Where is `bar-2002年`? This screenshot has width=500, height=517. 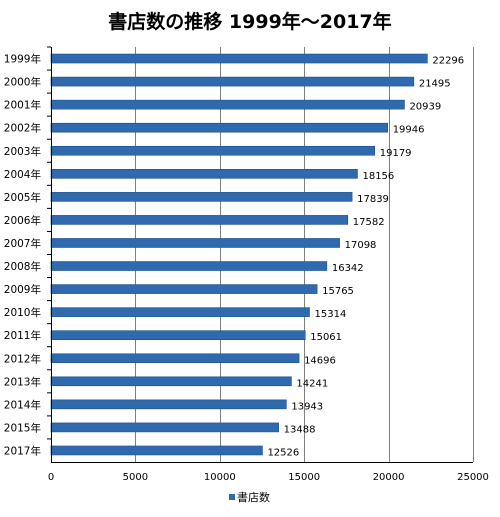 bar-2002年 is located at coordinates (219, 127).